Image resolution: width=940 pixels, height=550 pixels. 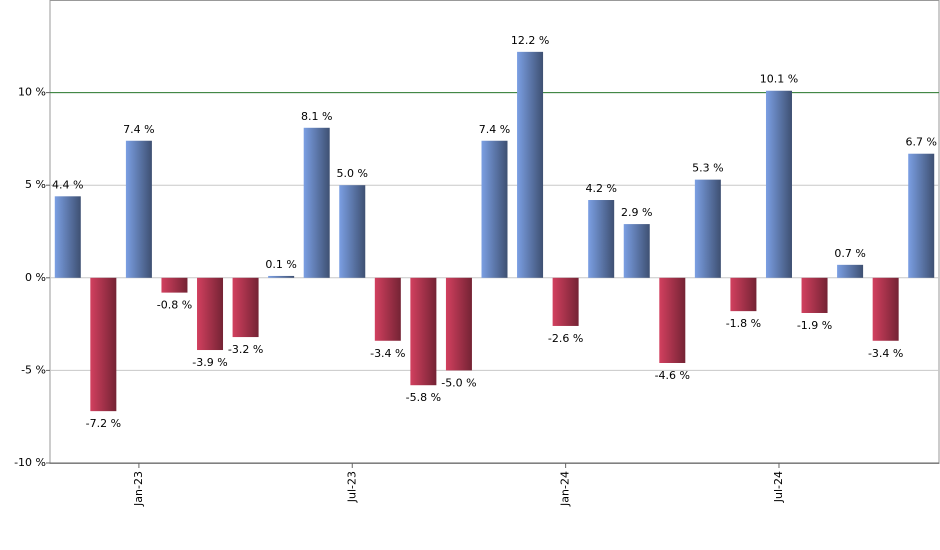 What do you see at coordinates (174, 305) in the screenshot?
I see `value-label: -0.8 %` at bounding box center [174, 305].